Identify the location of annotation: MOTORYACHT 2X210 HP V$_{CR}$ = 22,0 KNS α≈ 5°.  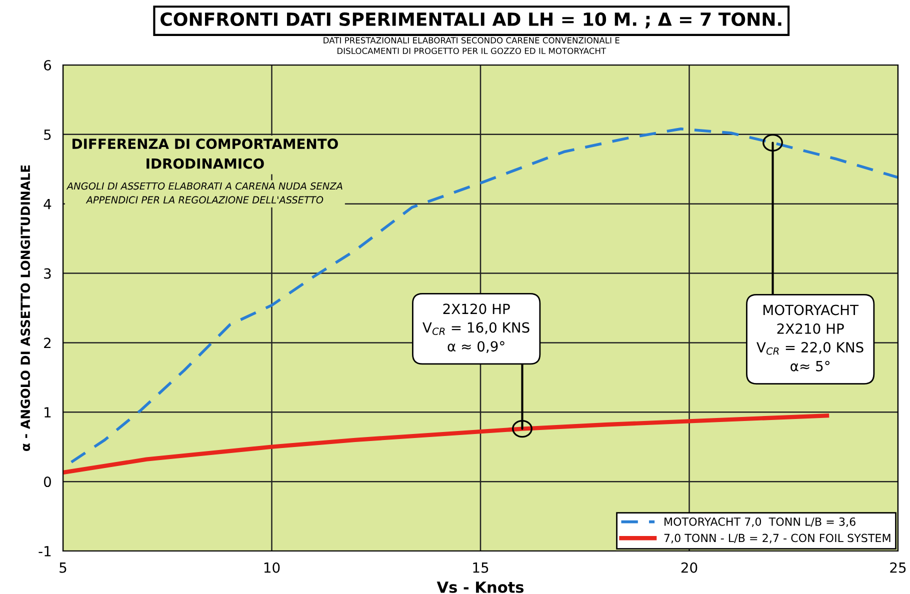
(810, 338).